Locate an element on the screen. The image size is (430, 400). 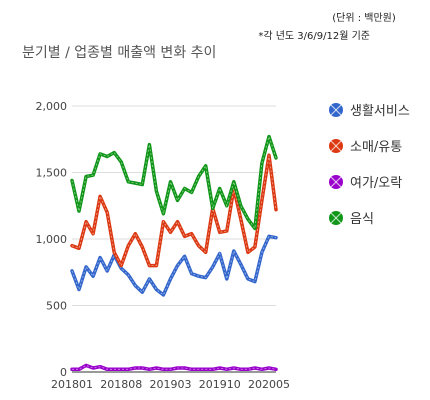
unit-note: (단위 : 백만원) is located at coordinates (364, 17).